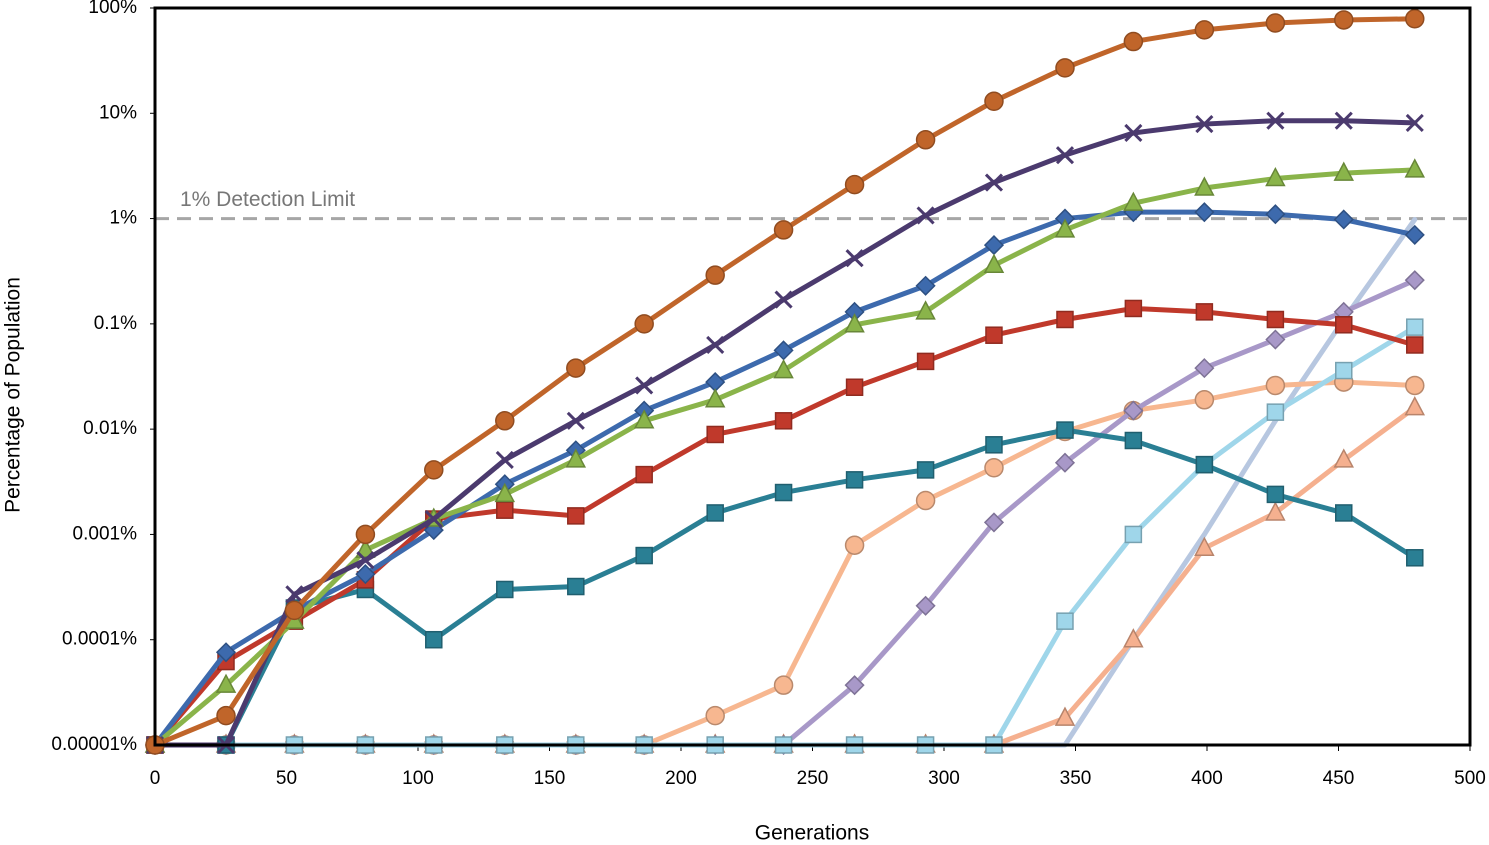  I want to click on y-tick-label: 0.001%, so click(105, 533).